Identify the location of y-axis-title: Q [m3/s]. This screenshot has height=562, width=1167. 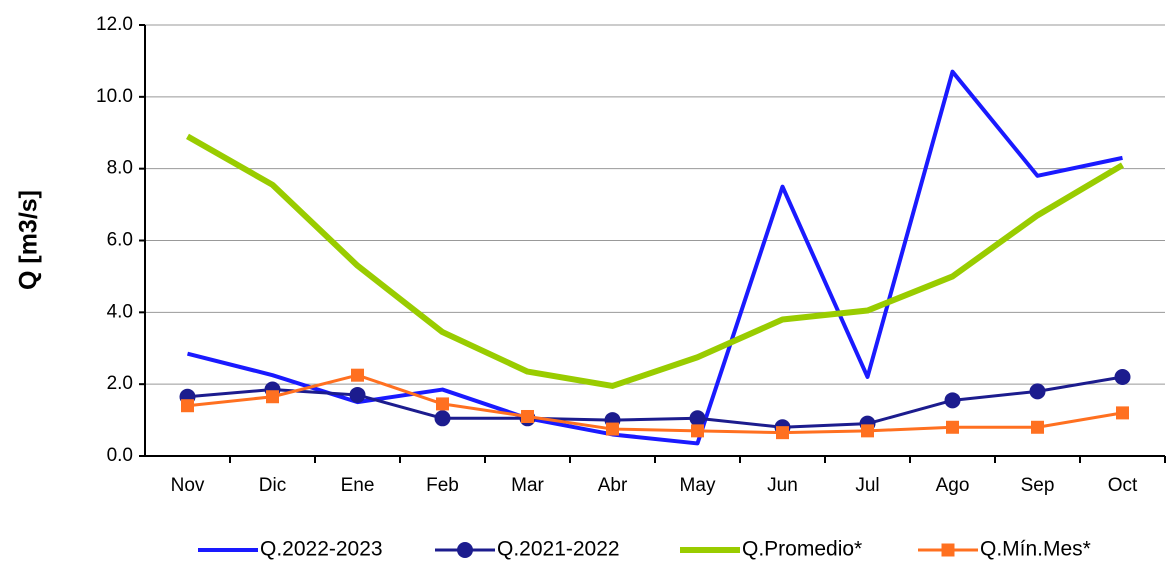
(29, 240).